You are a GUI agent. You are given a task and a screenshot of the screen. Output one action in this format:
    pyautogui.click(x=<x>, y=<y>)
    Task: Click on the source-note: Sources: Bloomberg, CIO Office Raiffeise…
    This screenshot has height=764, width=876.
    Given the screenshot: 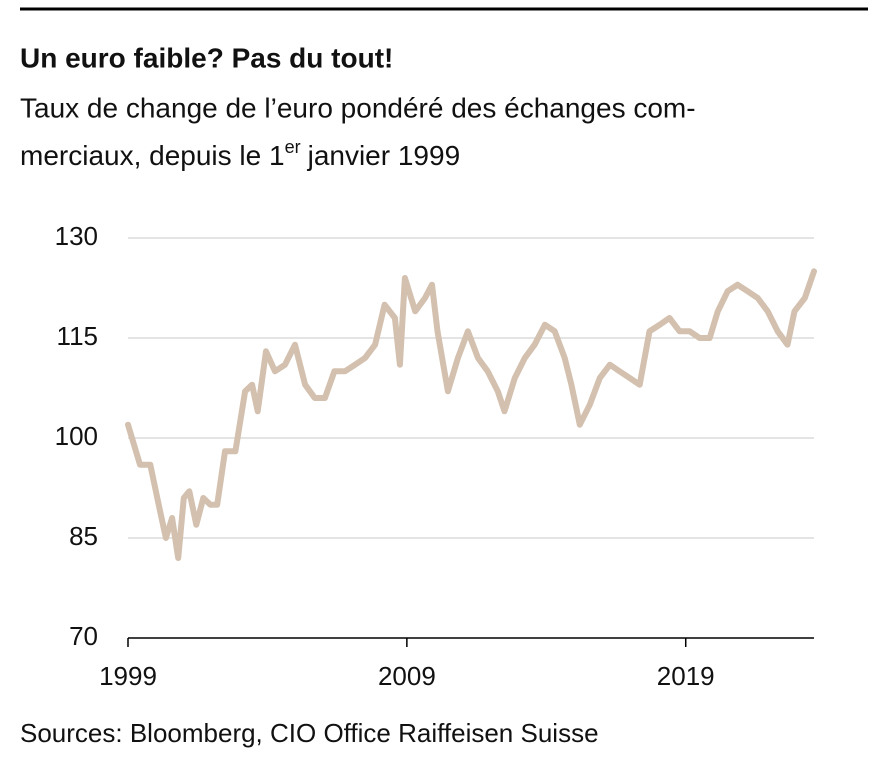 What is the action you would take?
    pyautogui.click(x=309, y=733)
    